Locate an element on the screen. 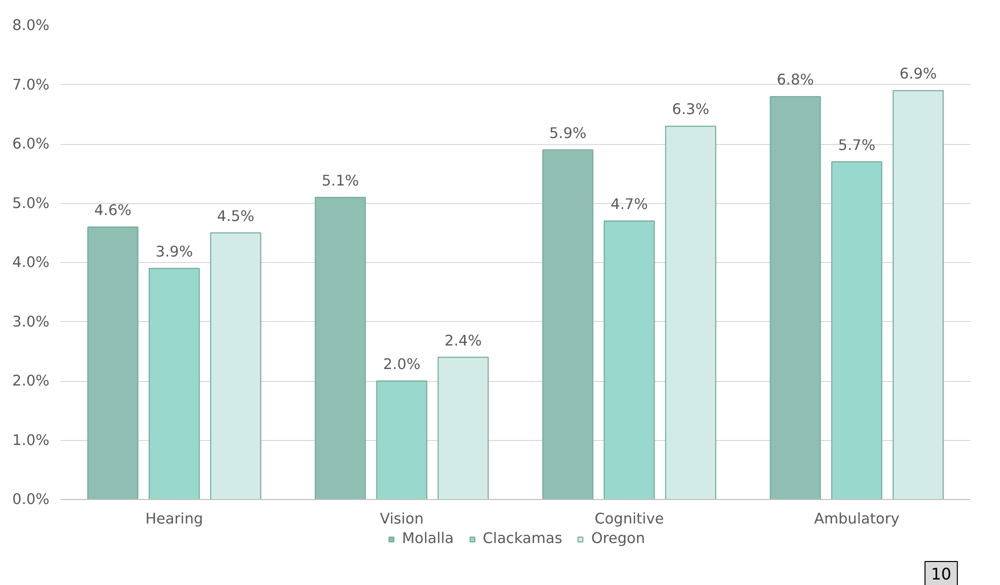 Image resolution: width=1000 pixels, height=585 pixels. y-tick-label: 1.0% is located at coordinates (31, 440).